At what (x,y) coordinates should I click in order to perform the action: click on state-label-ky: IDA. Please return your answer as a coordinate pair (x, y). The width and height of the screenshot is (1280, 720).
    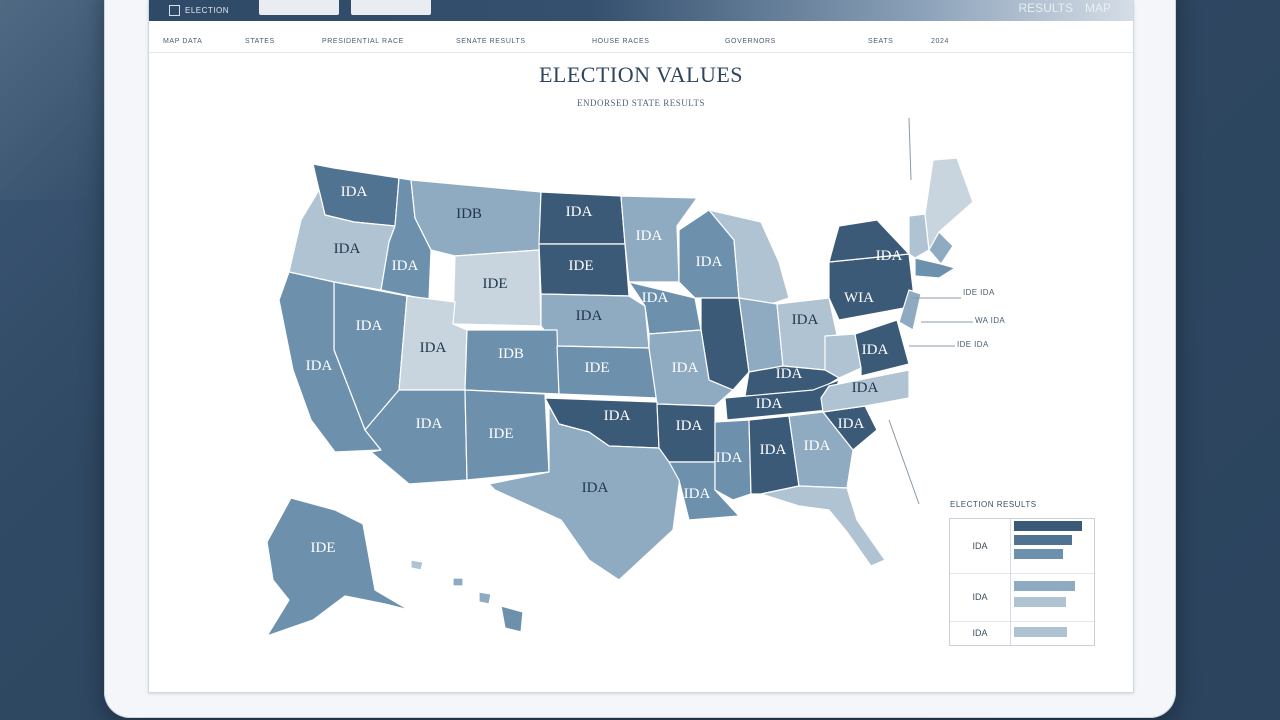
    Looking at the image, I should click on (789, 374).